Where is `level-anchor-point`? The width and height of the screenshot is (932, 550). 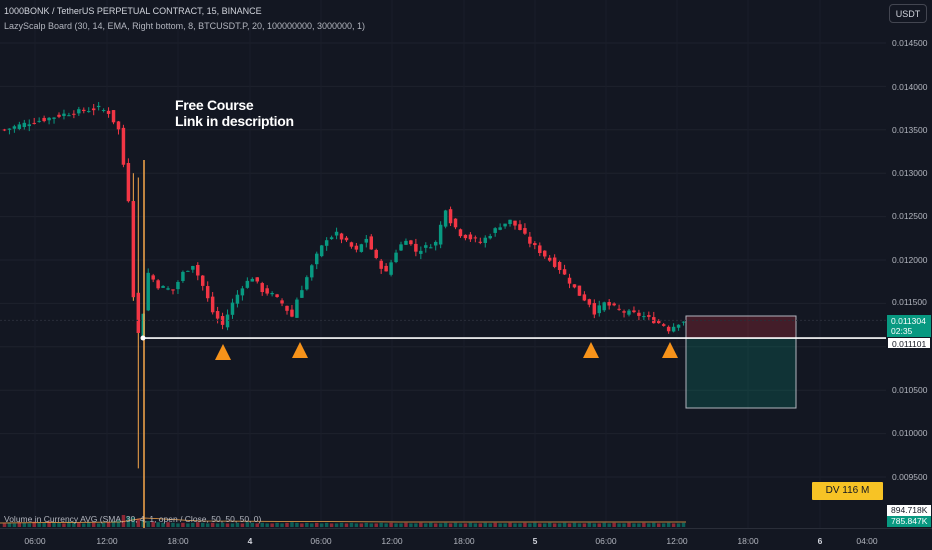
level-anchor-point is located at coordinates (143, 338).